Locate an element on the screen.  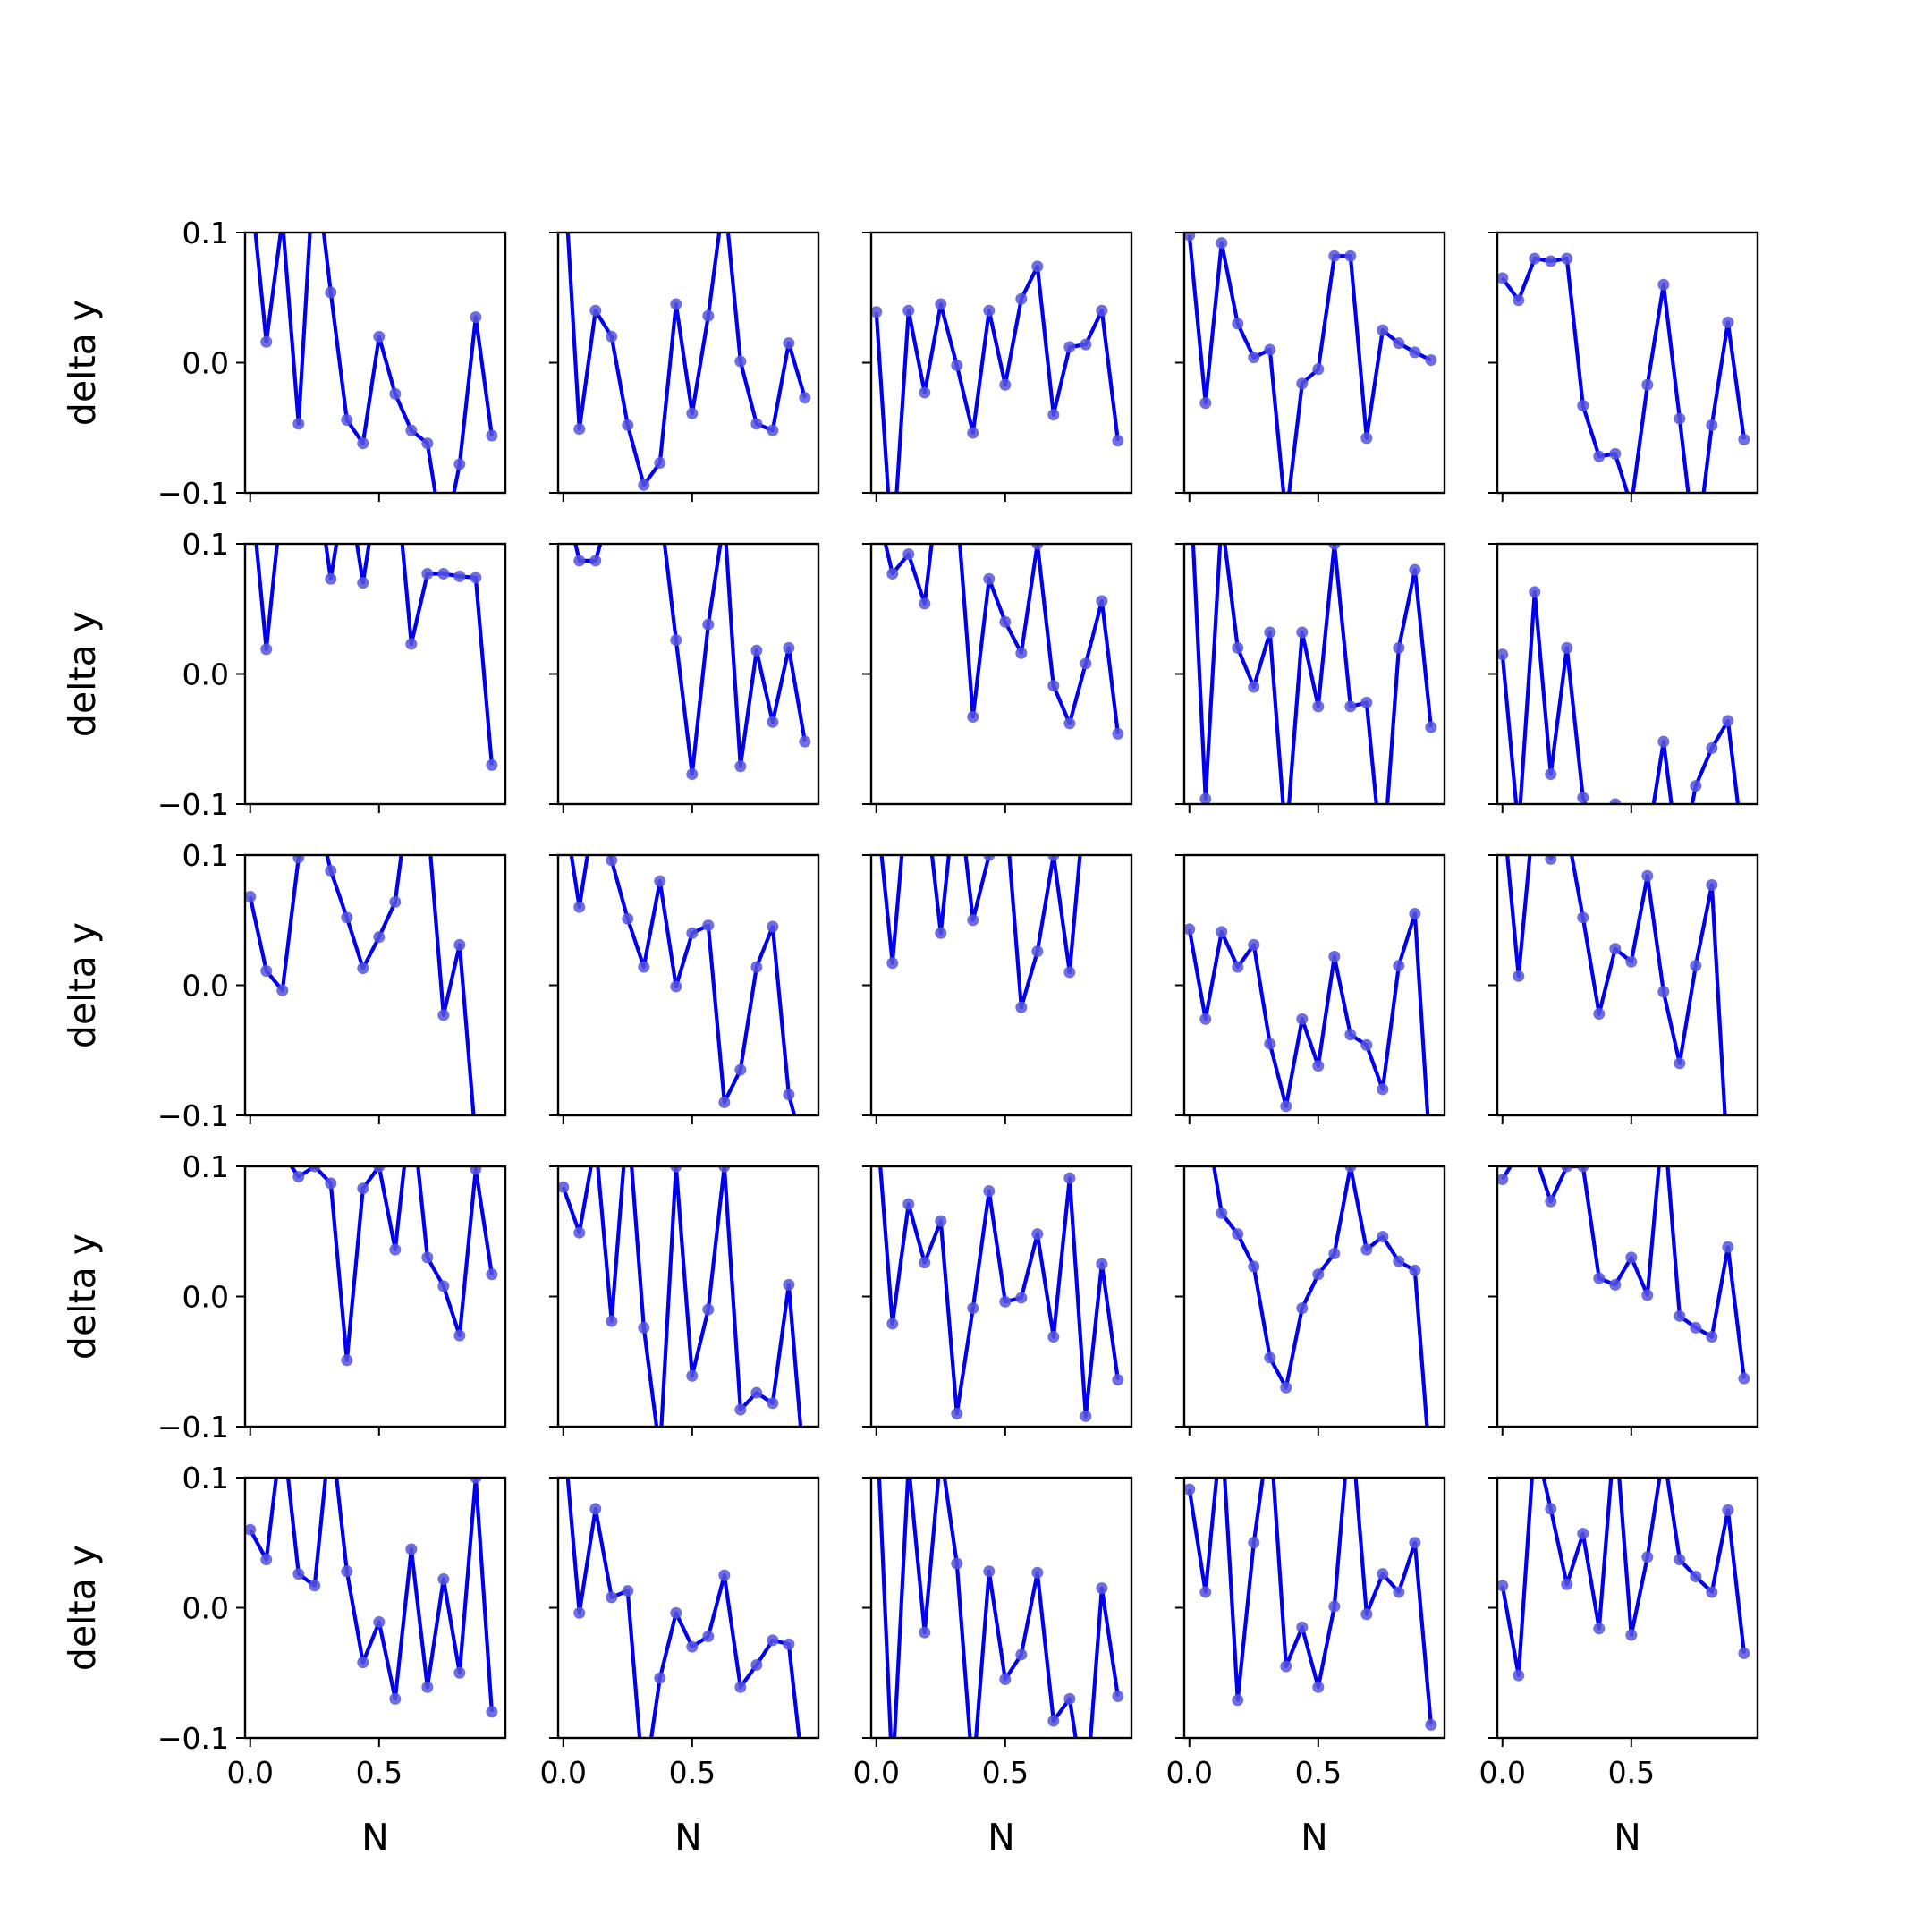
subplot-r3-c2 is located at coordinates (997, 1300).